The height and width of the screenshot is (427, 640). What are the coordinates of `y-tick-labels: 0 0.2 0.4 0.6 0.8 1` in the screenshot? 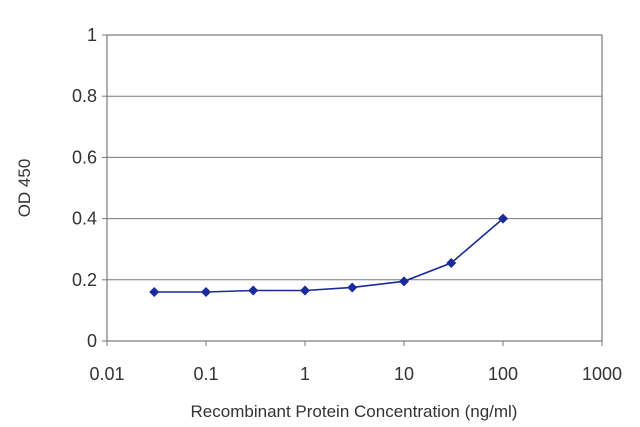 It's located at (89, 188).